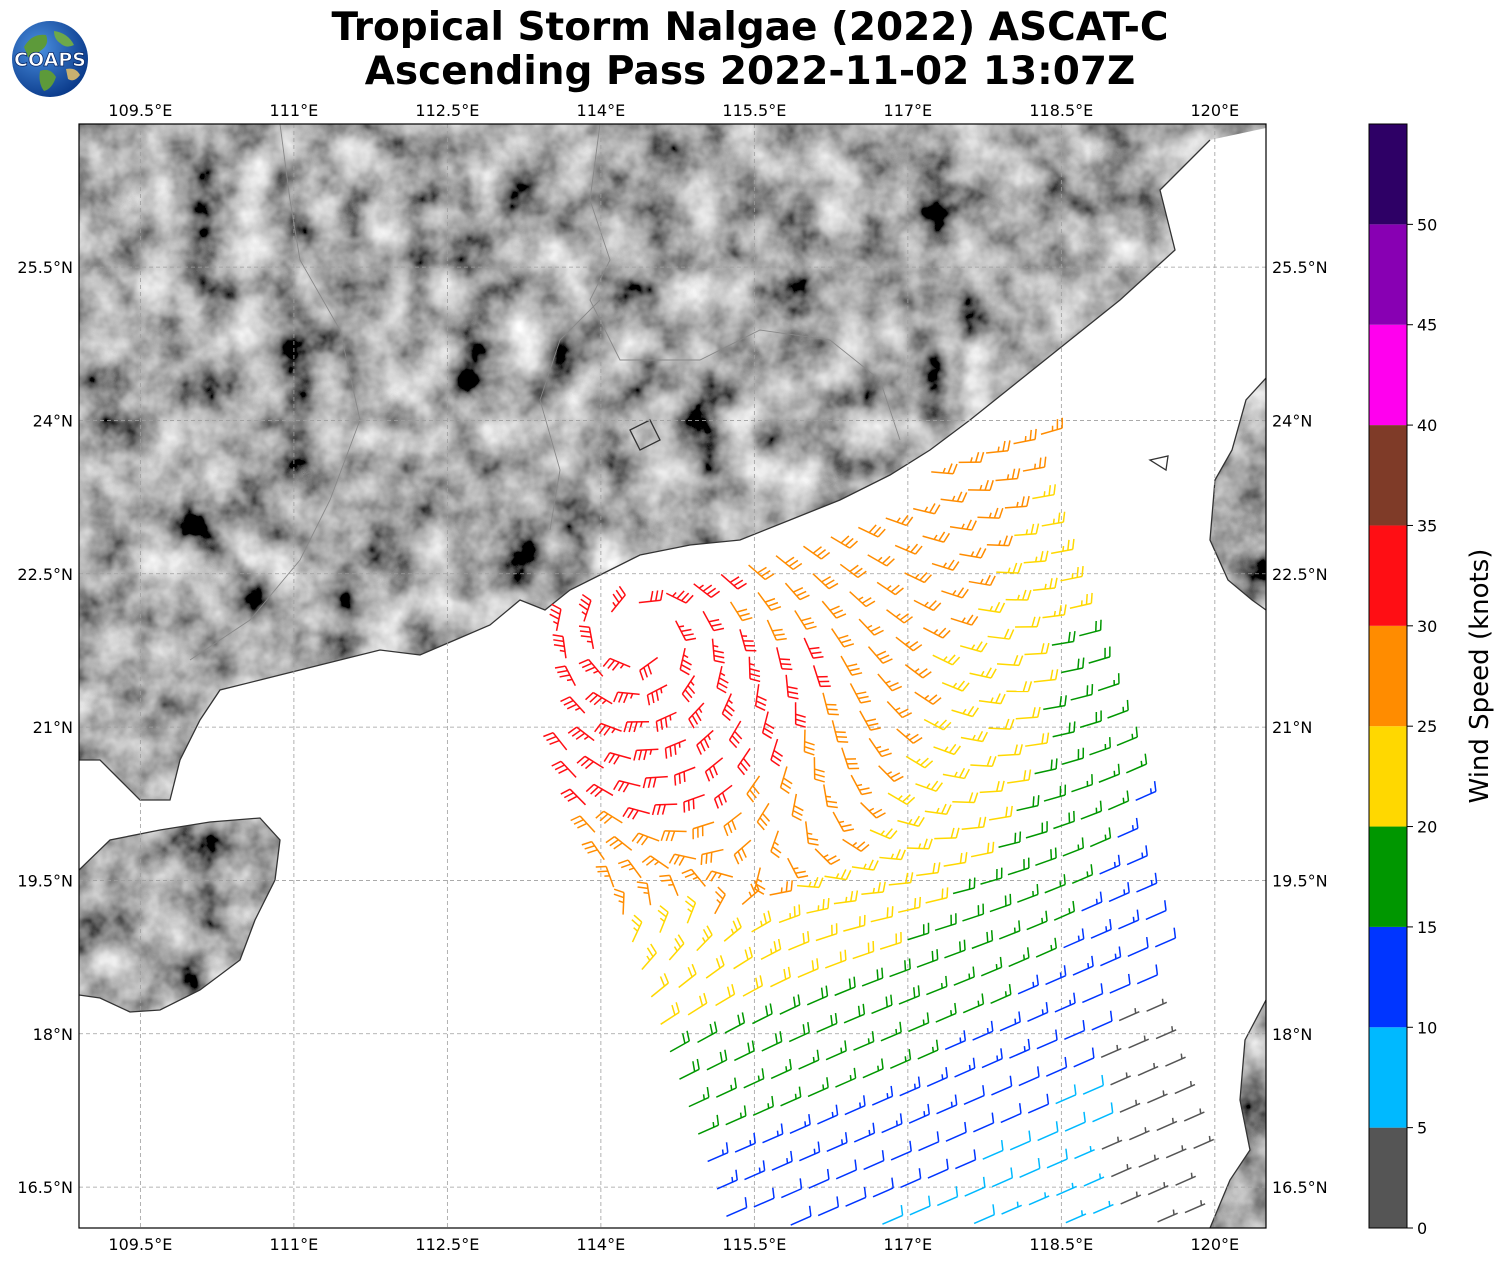 This screenshot has height=1264, width=1506. I want to click on lat-tick-right: 21°N, so click(1292, 727).